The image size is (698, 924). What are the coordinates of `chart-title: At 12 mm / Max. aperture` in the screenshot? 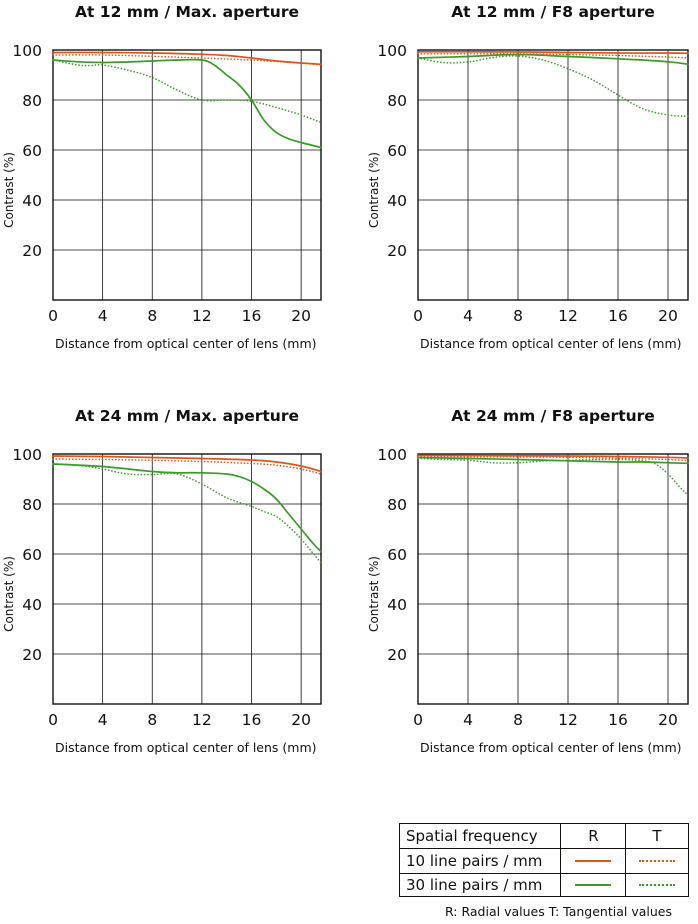 It's located at (187, 12).